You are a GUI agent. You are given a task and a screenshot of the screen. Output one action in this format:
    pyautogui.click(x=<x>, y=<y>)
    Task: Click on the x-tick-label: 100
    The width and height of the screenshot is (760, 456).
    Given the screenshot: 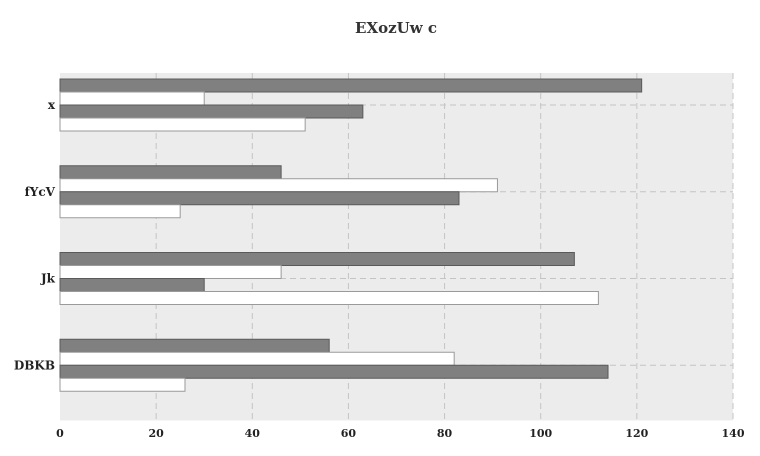 What is the action you would take?
    pyautogui.click(x=540, y=433)
    